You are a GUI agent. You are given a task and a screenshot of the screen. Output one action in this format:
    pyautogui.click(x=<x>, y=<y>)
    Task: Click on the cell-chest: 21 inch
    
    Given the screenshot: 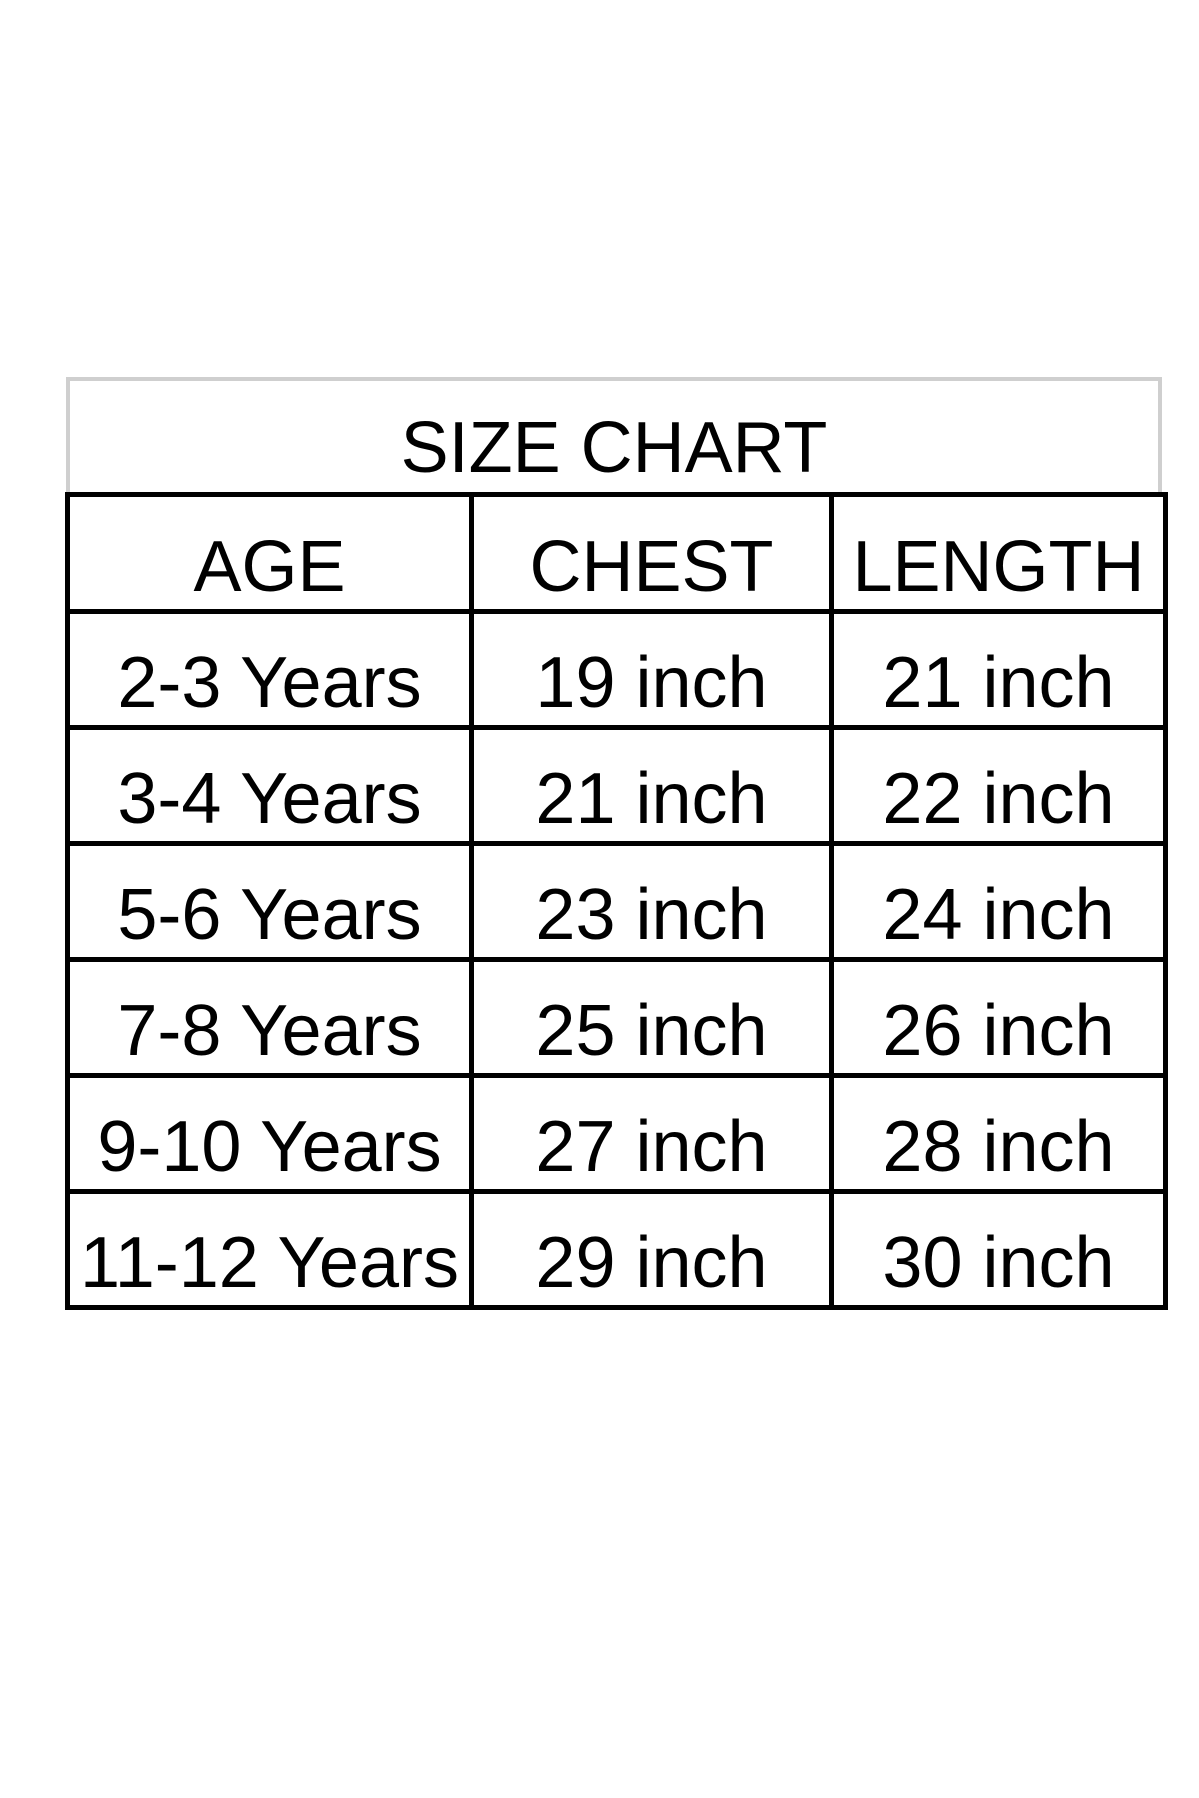 What is the action you would take?
    pyautogui.click(x=651, y=785)
    